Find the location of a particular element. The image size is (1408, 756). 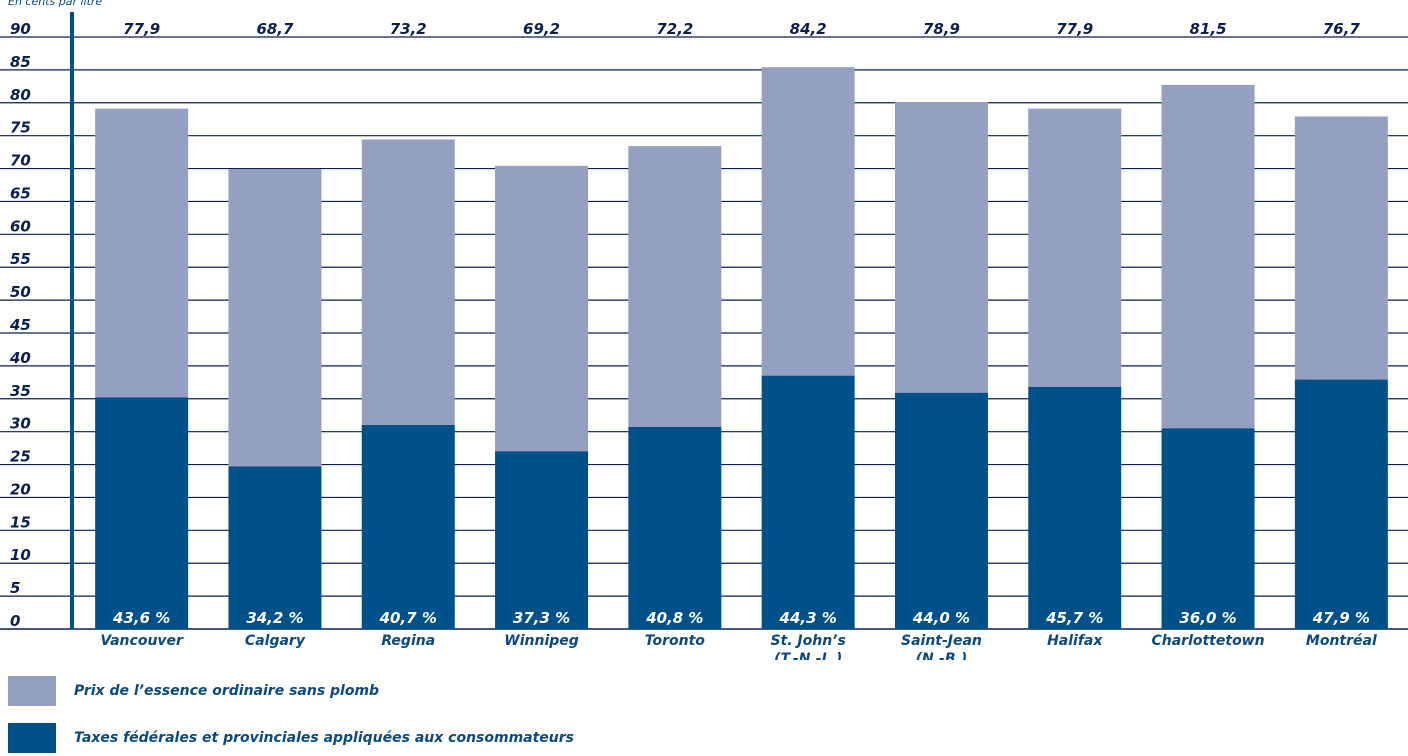

category-label: Regina is located at coordinates (408, 641).